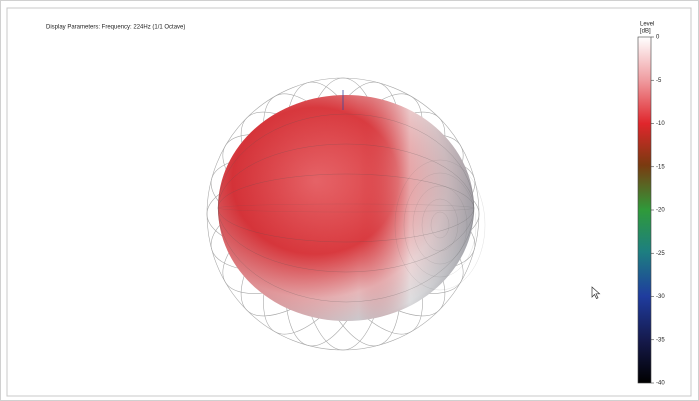  What do you see at coordinates (596, 292) in the screenshot?
I see `mouse-cursor` at bounding box center [596, 292].